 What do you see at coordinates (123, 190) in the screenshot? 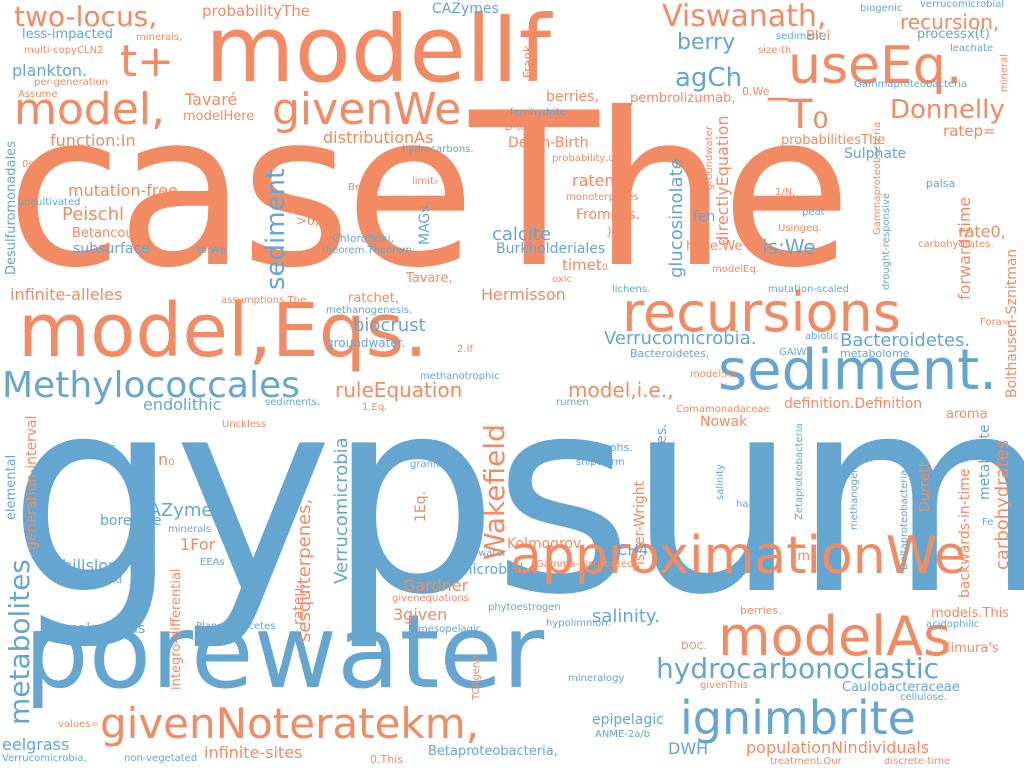
I see `word-mutation-free: mutation-free` at bounding box center [123, 190].